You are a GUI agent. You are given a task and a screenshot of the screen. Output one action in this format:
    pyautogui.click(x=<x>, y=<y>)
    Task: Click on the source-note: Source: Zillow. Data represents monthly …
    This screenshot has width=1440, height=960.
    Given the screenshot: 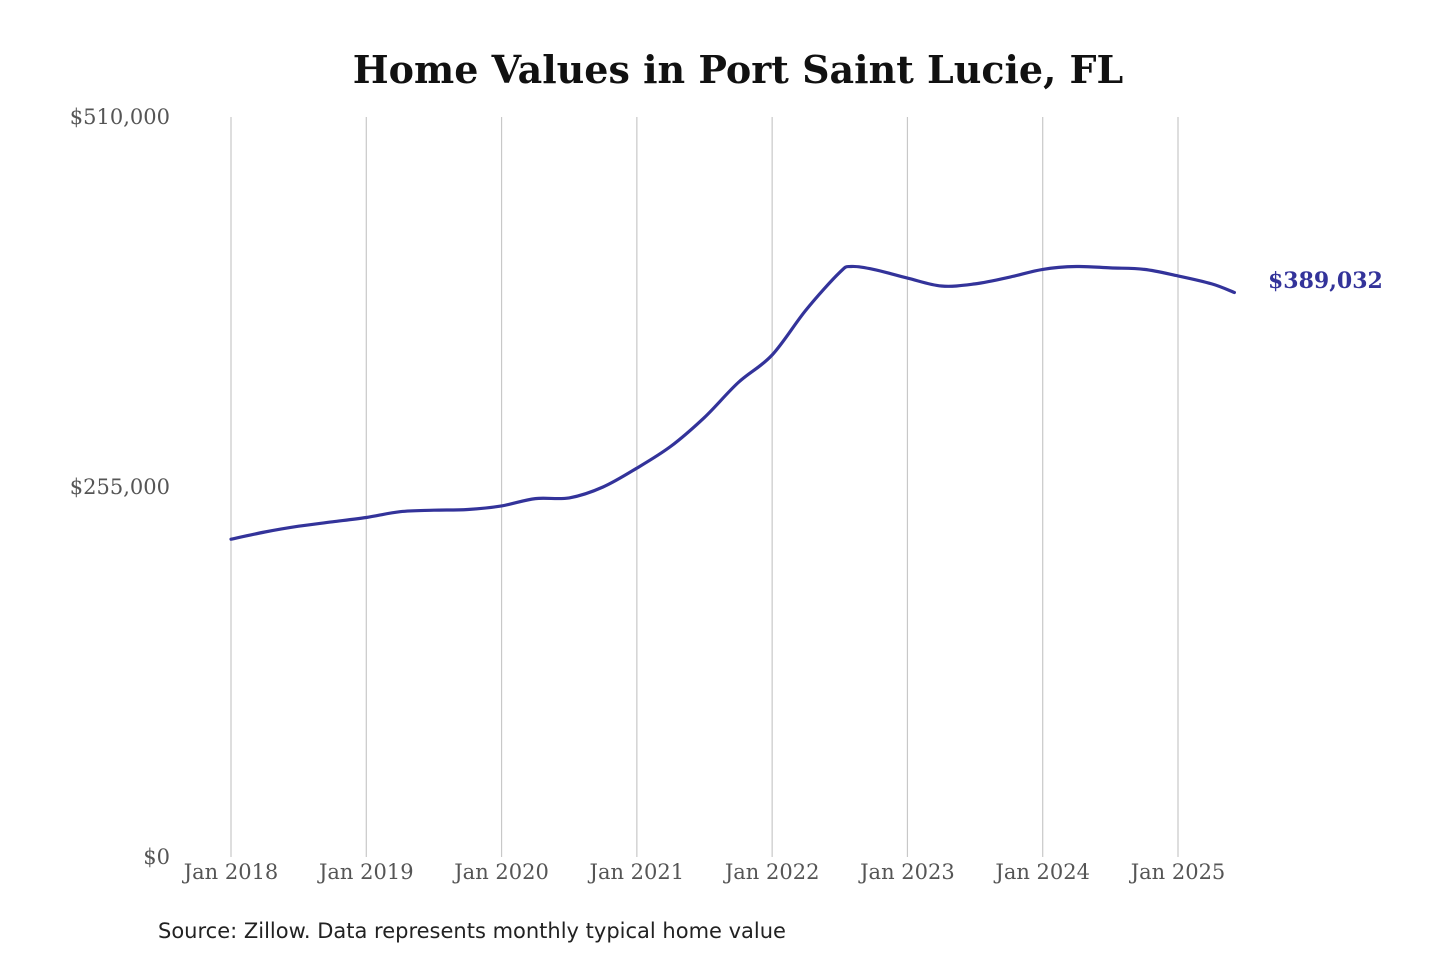 What is the action you would take?
    pyautogui.click(x=472, y=931)
    